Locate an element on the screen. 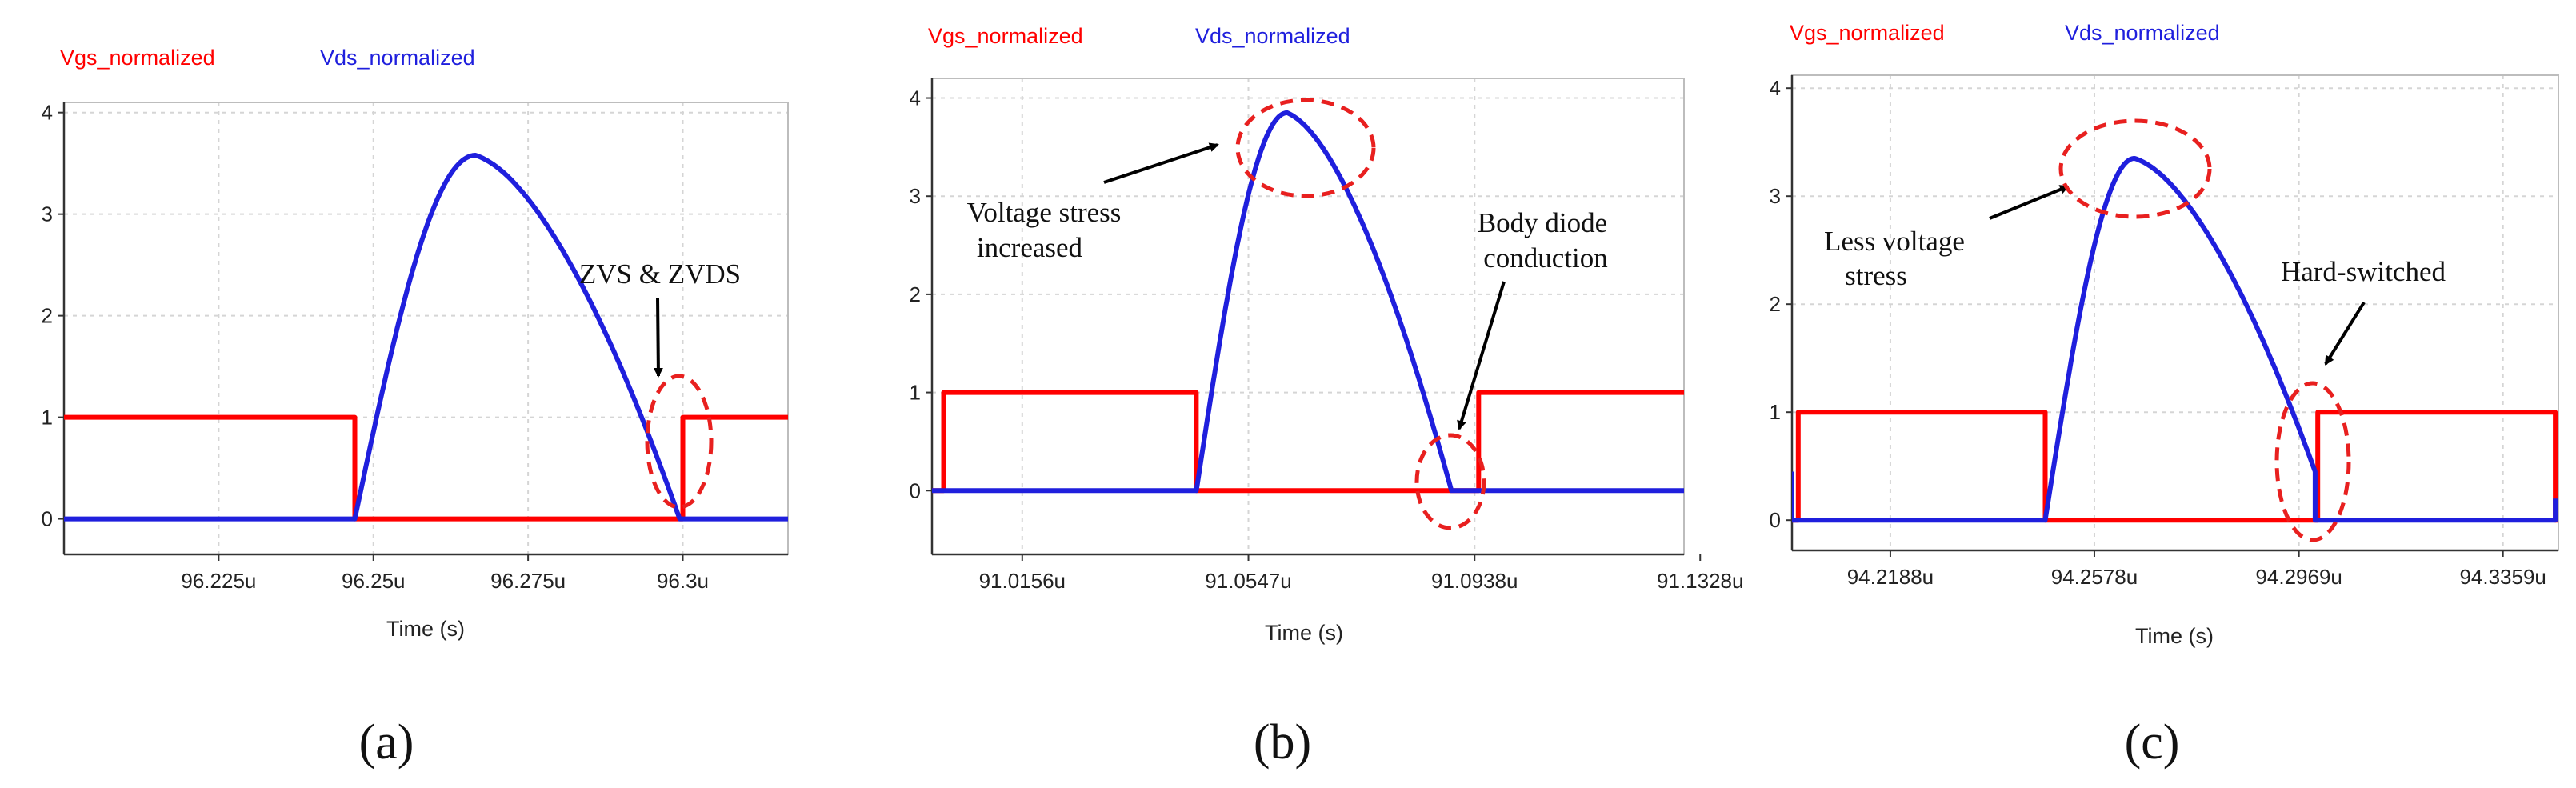  panel-label: (c) is located at coordinates (2152, 742).